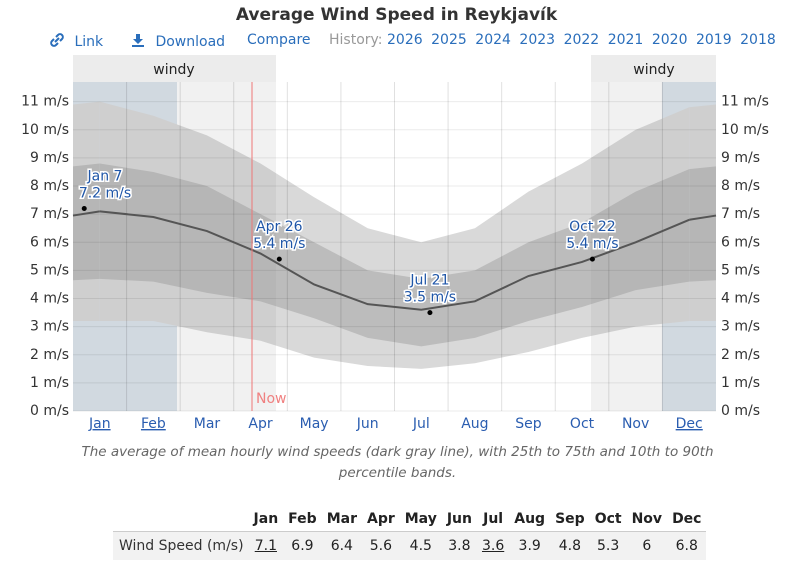 This screenshot has width=793, height=566. What do you see at coordinates (260, 424) in the screenshot?
I see `x-tick-label: Apr` at bounding box center [260, 424].